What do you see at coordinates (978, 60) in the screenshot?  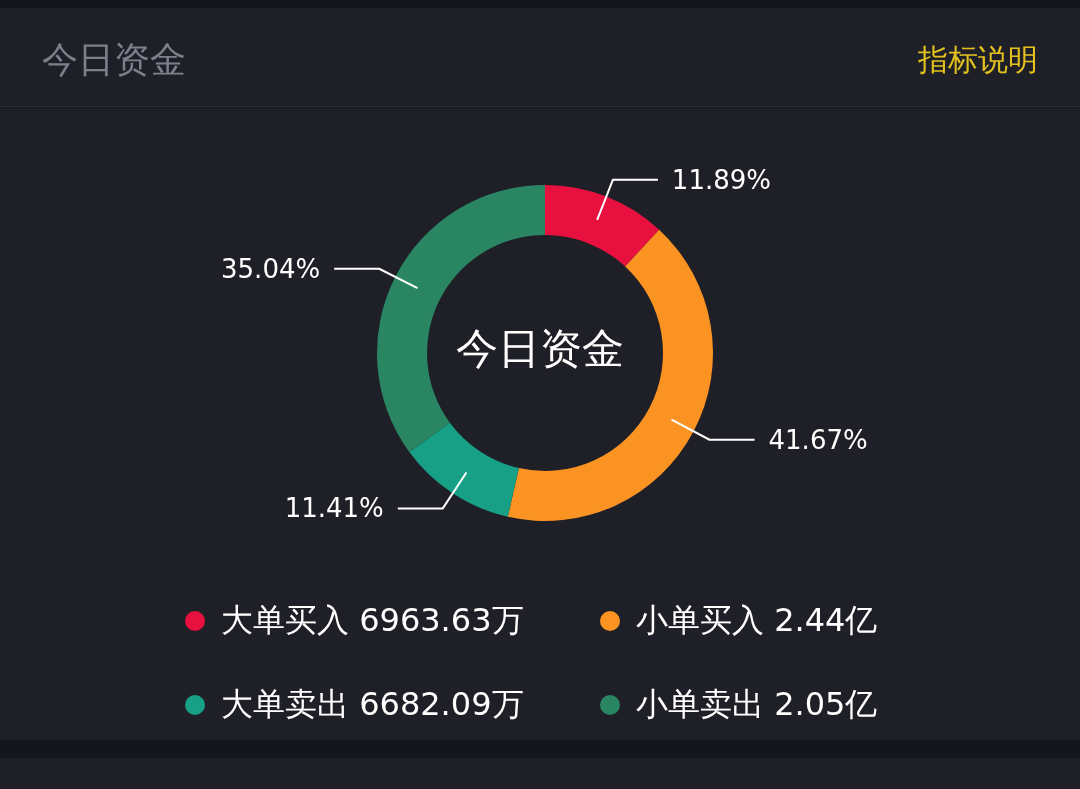 I see `text: 指标说明` at bounding box center [978, 60].